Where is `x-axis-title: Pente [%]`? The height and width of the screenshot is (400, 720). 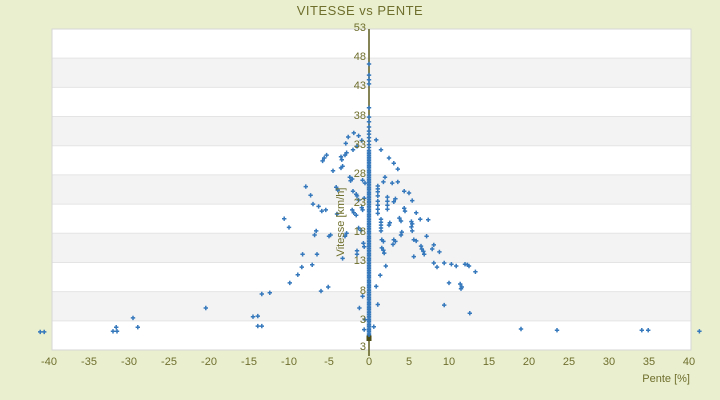 x-axis-title: Pente [%] is located at coordinates (666, 379).